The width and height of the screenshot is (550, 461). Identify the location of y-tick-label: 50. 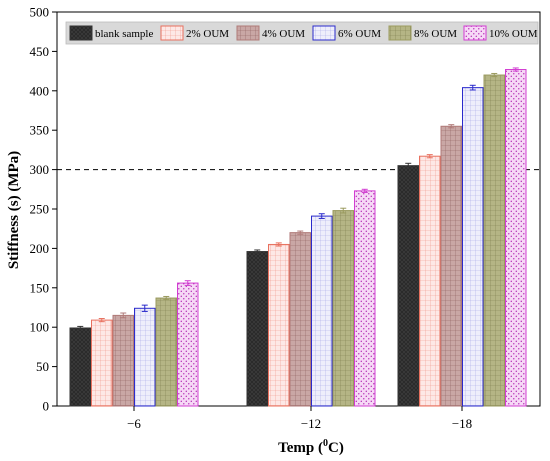
(42, 366).